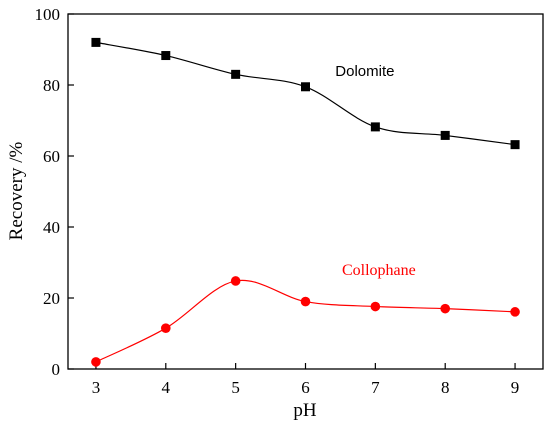 The image size is (550, 429). What do you see at coordinates (51, 227) in the screenshot?
I see `y-tick-label: 40` at bounding box center [51, 227].